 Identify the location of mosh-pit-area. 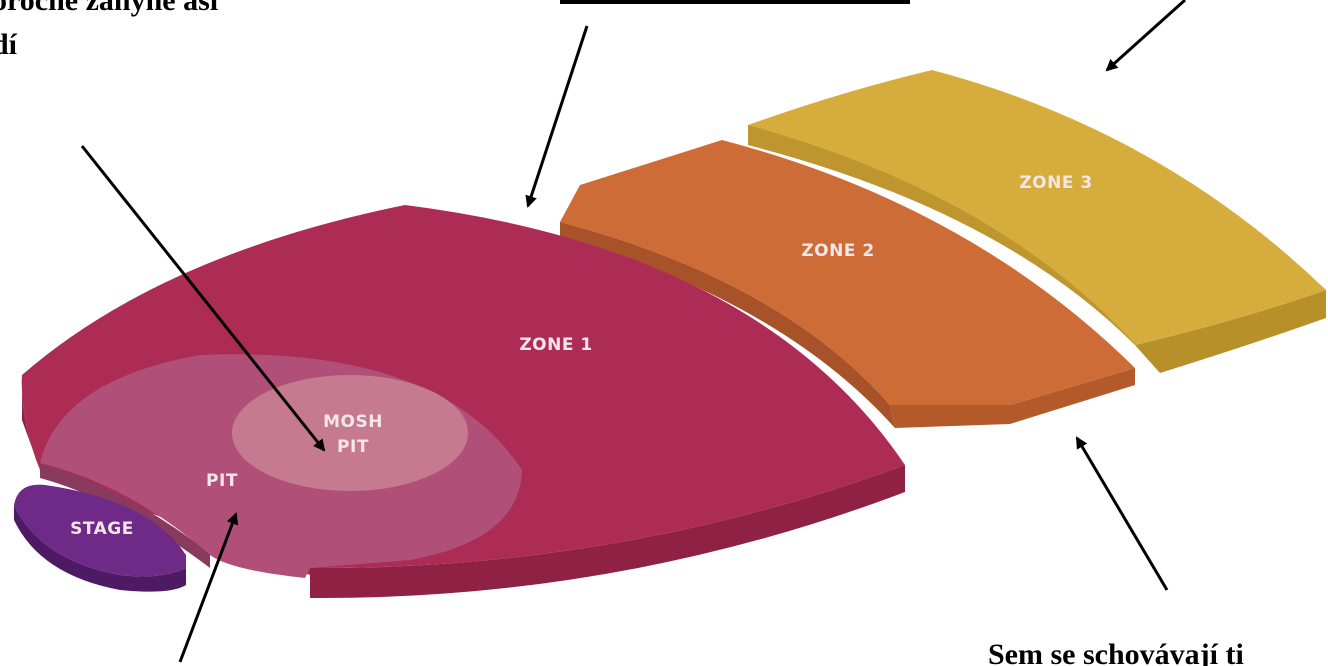
(350, 433).